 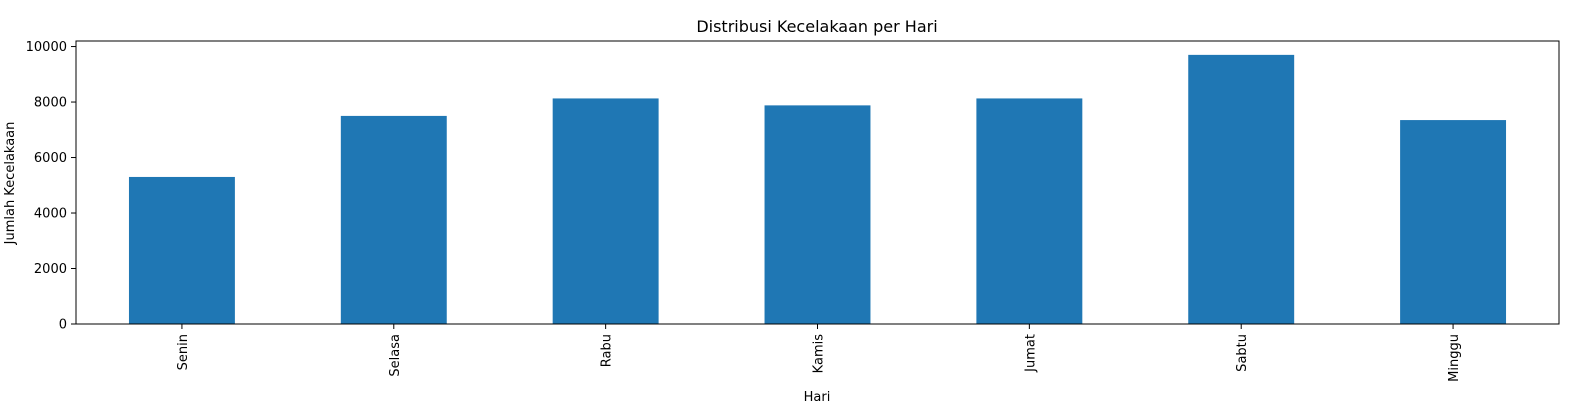 What do you see at coordinates (1453, 222) in the screenshot?
I see `bar-minggu` at bounding box center [1453, 222].